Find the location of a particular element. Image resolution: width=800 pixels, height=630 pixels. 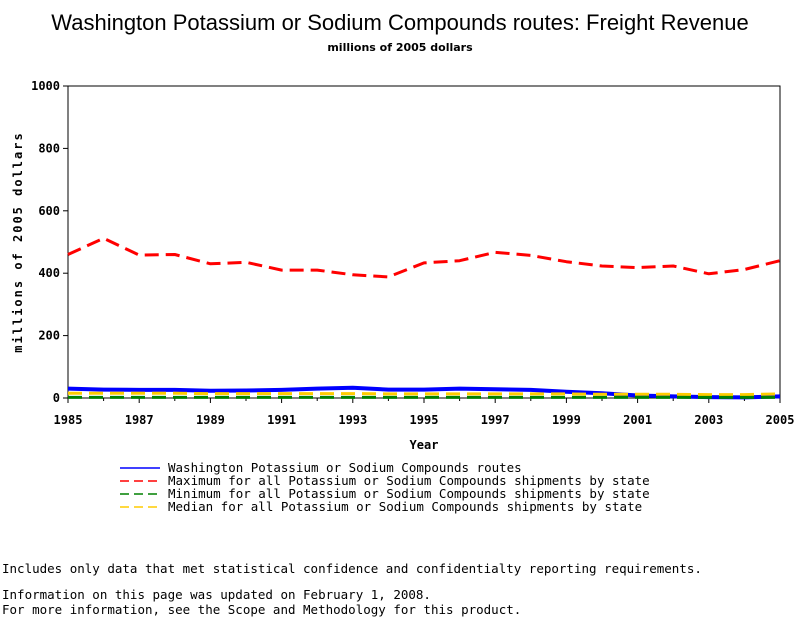

y-tick-label: 200 is located at coordinates (49, 336).